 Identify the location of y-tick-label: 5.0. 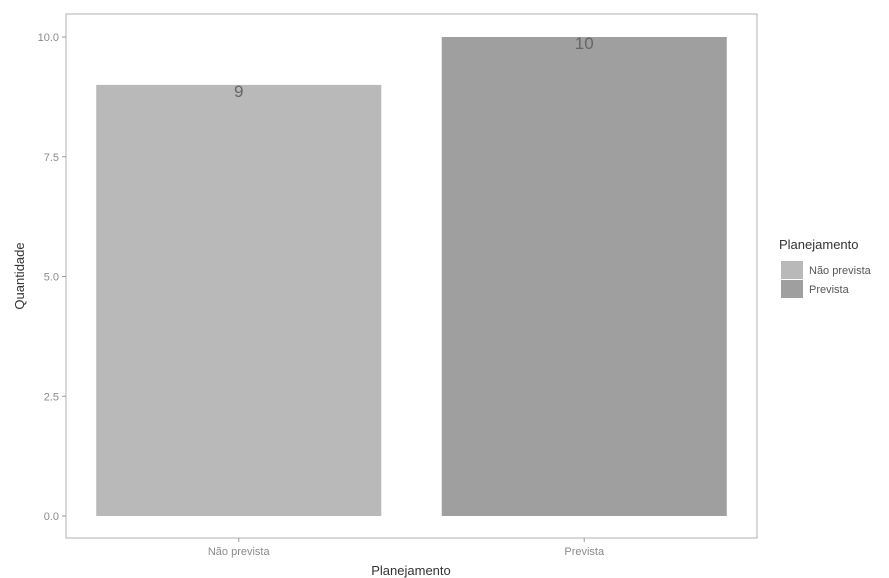
(51, 278).